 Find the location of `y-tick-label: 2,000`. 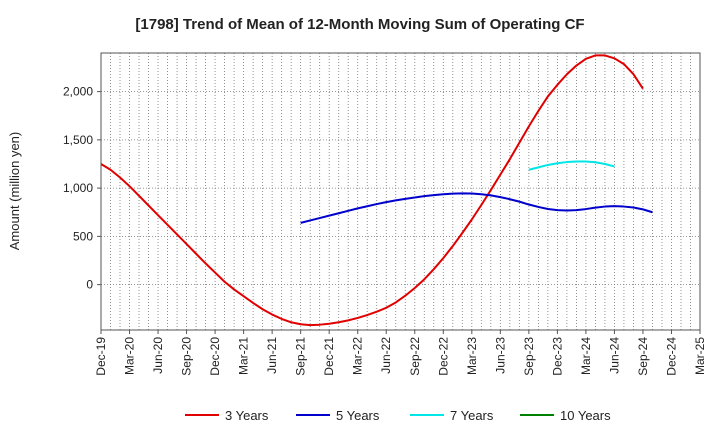

y-tick-label: 2,000 is located at coordinates (78, 92).